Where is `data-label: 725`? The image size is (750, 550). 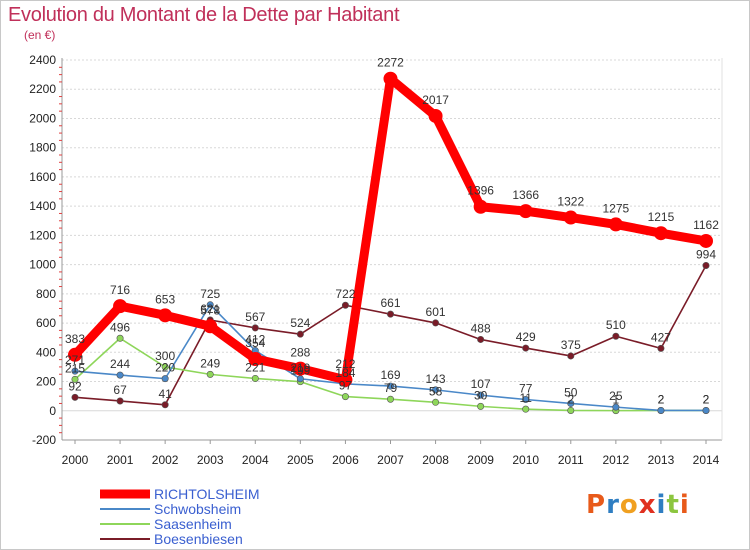
data-label: 725 is located at coordinates (210, 294).